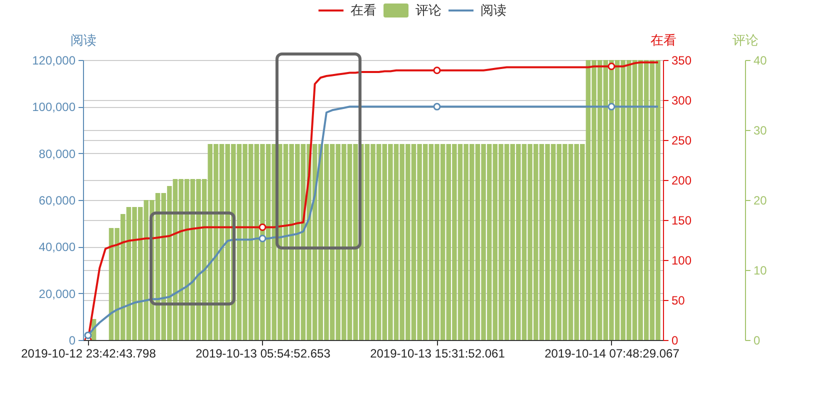 The height and width of the screenshot is (400, 829). What do you see at coordinates (761, 271) in the screenshot?
I see `y3-tick-label: 10` at bounding box center [761, 271].